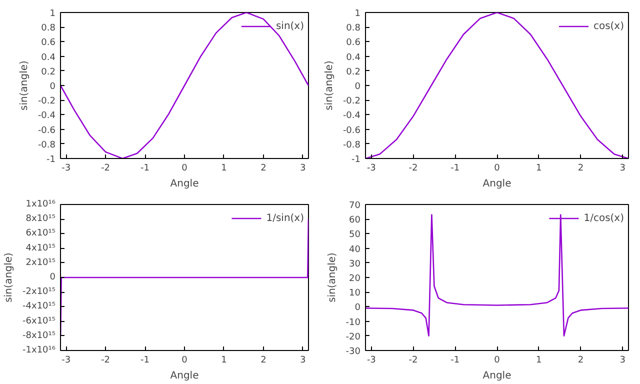 The image size is (640, 384). Describe the element at coordinates (608, 26) in the screenshot. I see `legend-label: cos(x)` at that location.